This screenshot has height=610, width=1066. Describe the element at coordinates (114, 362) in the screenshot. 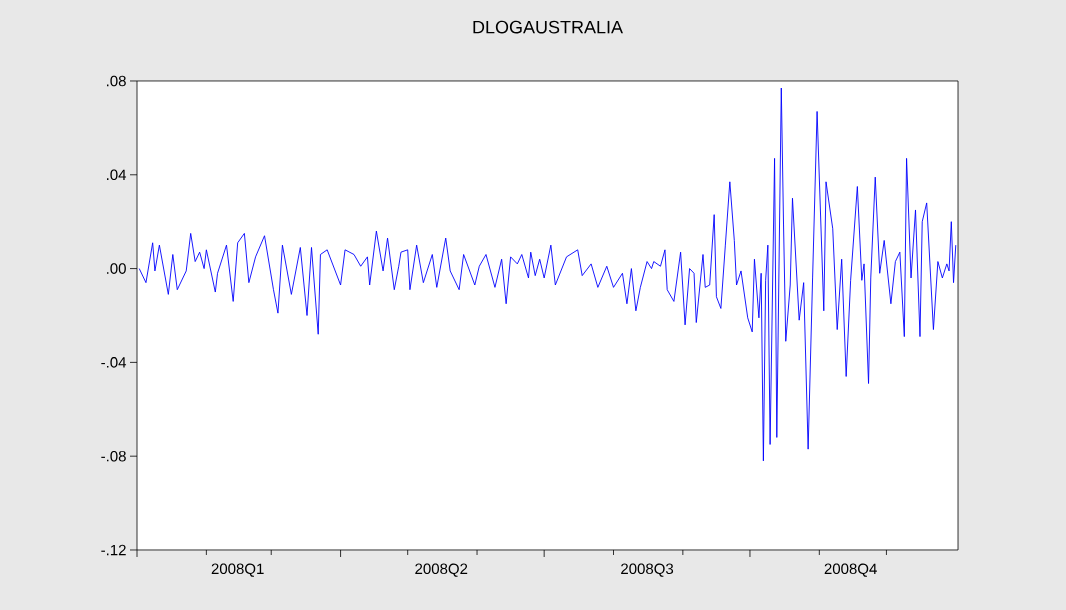

I see `y-tick-label: -.04` at that location.